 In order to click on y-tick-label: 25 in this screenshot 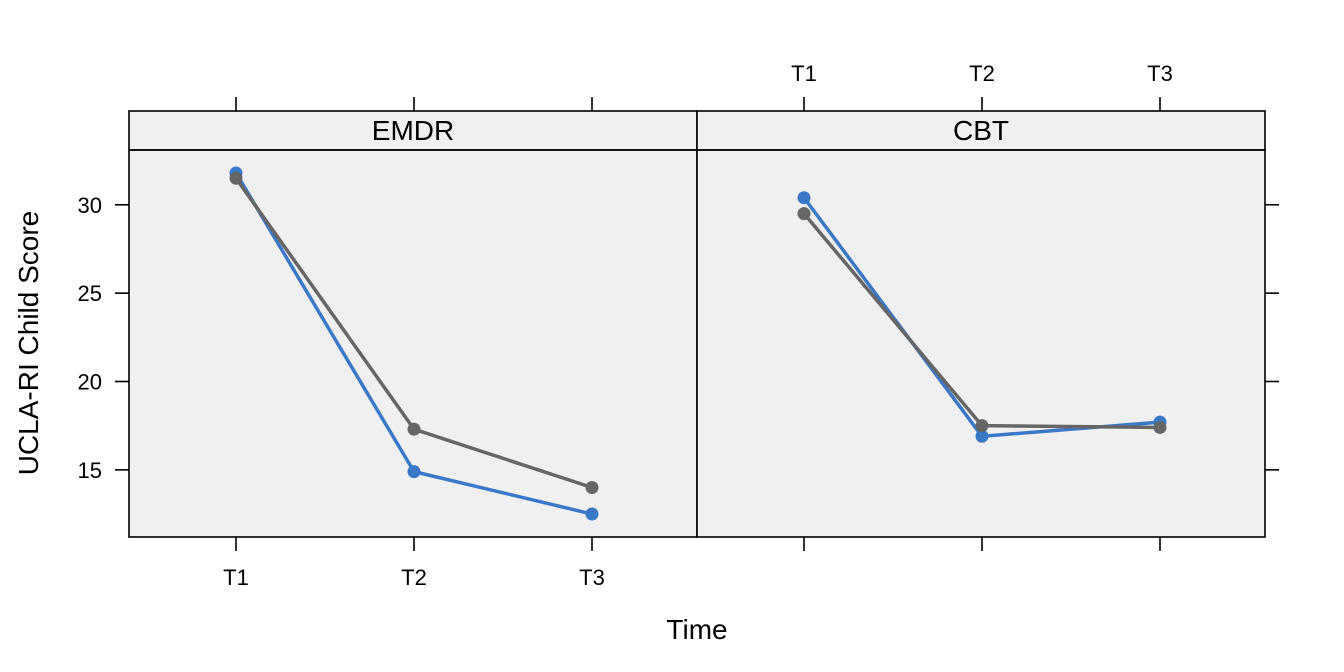, I will do `click(90, 293)`.